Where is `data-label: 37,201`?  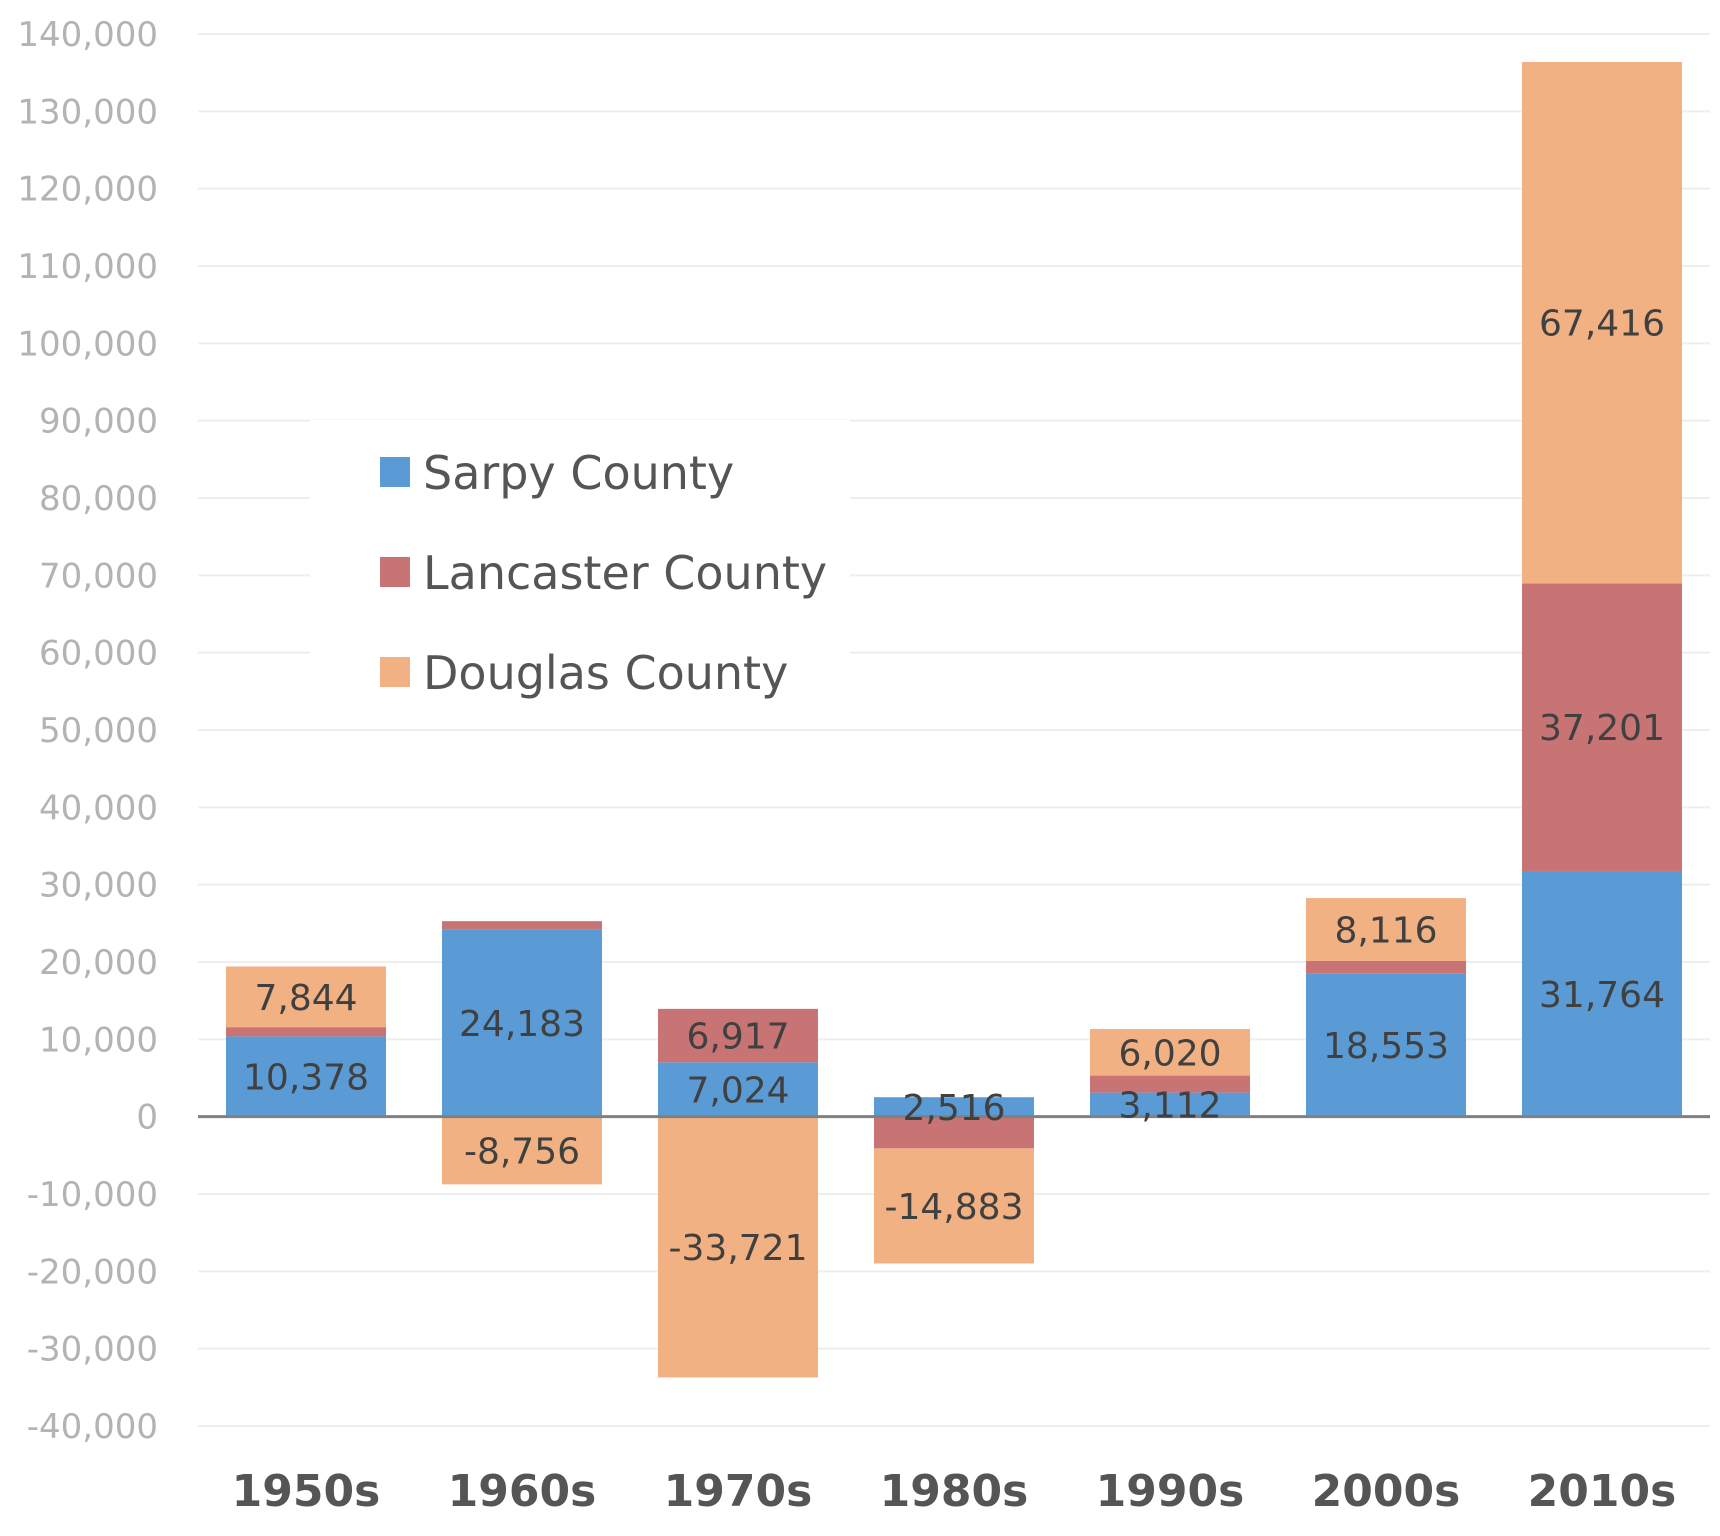 data-label: 37,201 is located at coordinates (1602, 728).